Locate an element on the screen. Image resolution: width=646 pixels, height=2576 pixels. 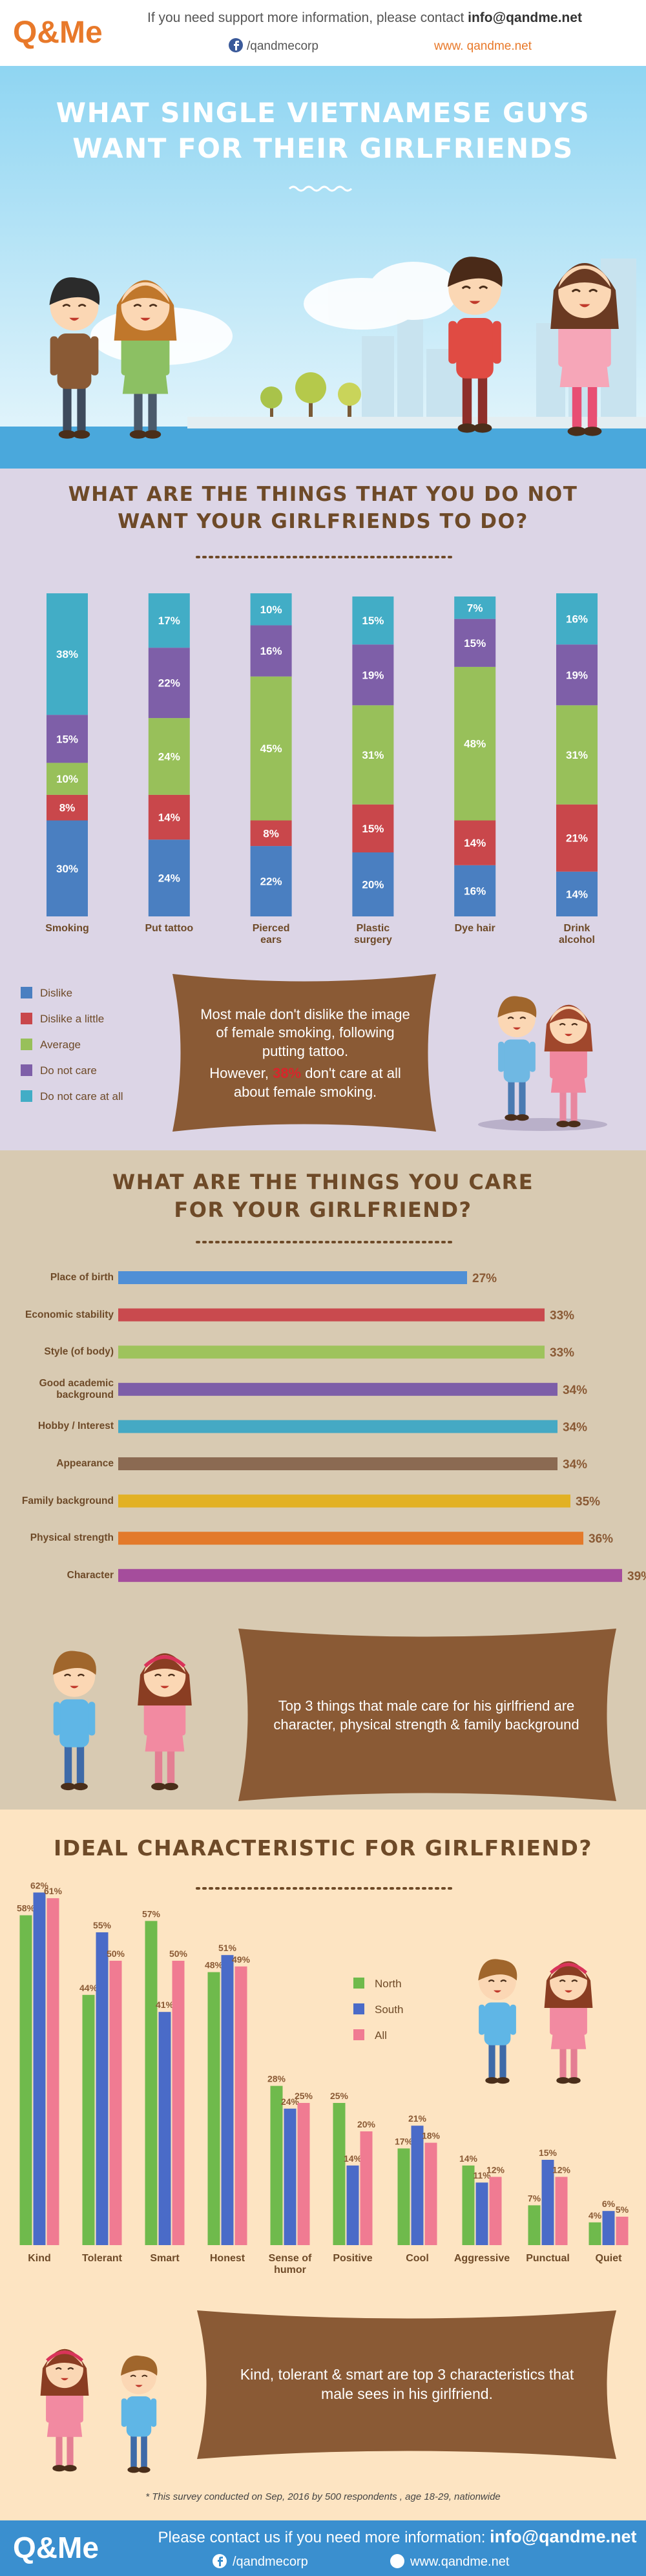
value-label: 41% is located at coordinates (165, 2005).